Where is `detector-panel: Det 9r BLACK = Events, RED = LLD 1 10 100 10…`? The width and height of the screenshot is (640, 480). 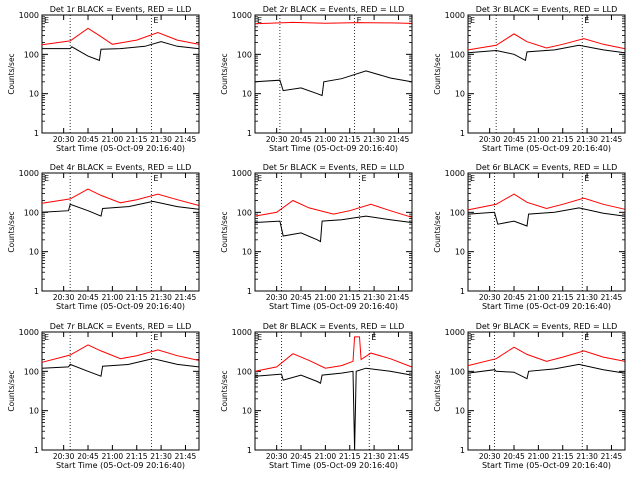
detector-panel: Det 9r BLACK = Events, RED = LLD 1 10 100 10… is located at coordinates (529, 396).